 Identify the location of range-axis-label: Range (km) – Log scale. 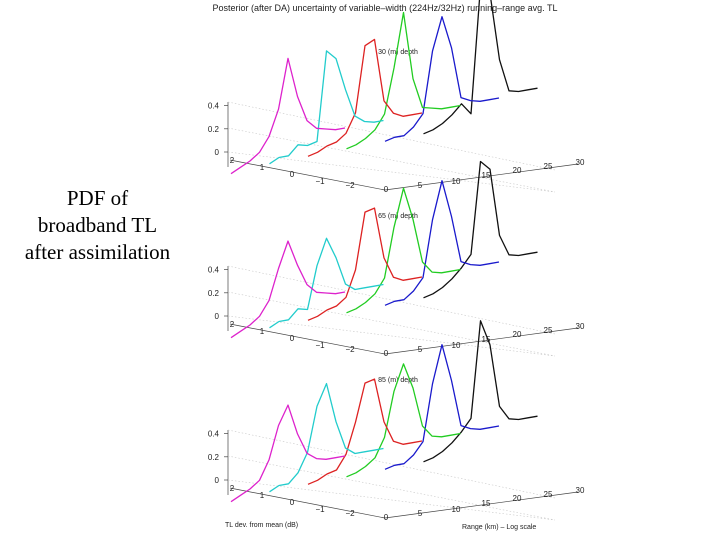
(499, 527).